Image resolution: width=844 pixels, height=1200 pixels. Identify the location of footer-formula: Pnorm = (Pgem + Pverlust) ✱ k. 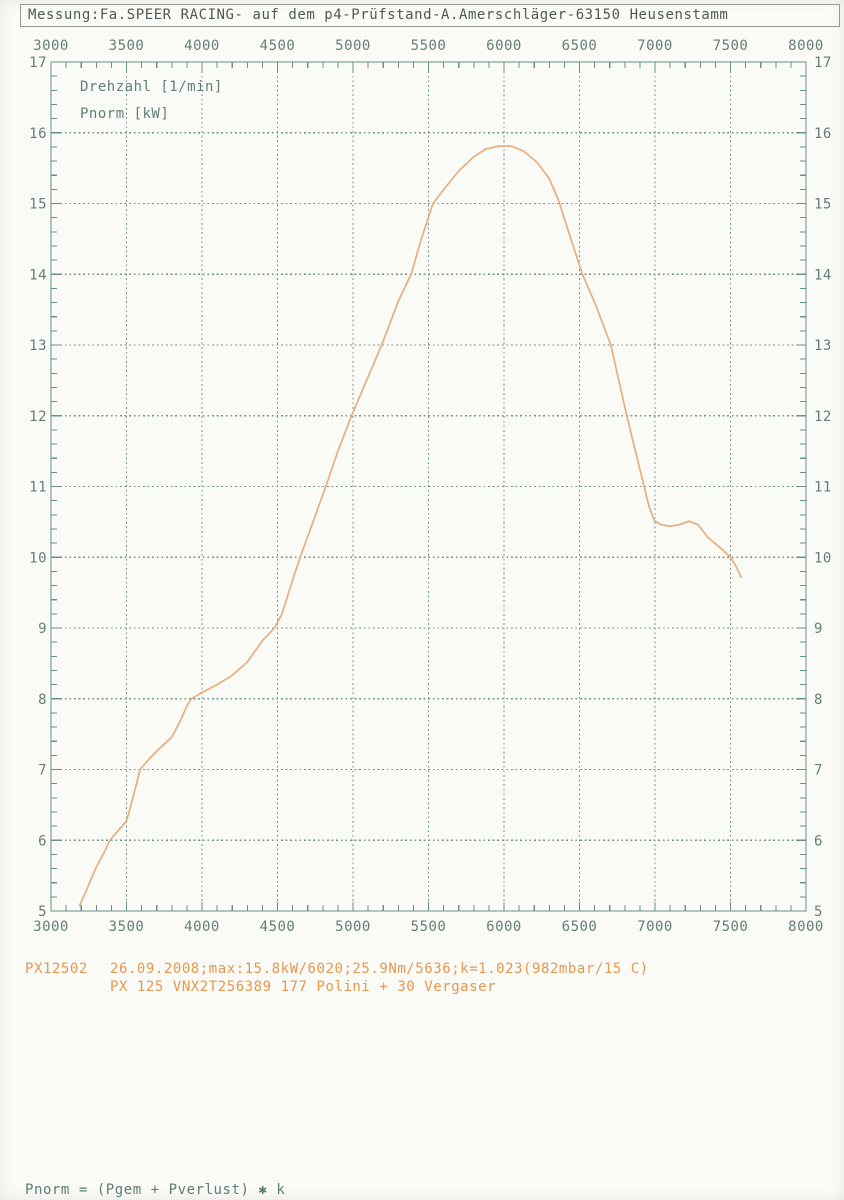
(155, 1190).